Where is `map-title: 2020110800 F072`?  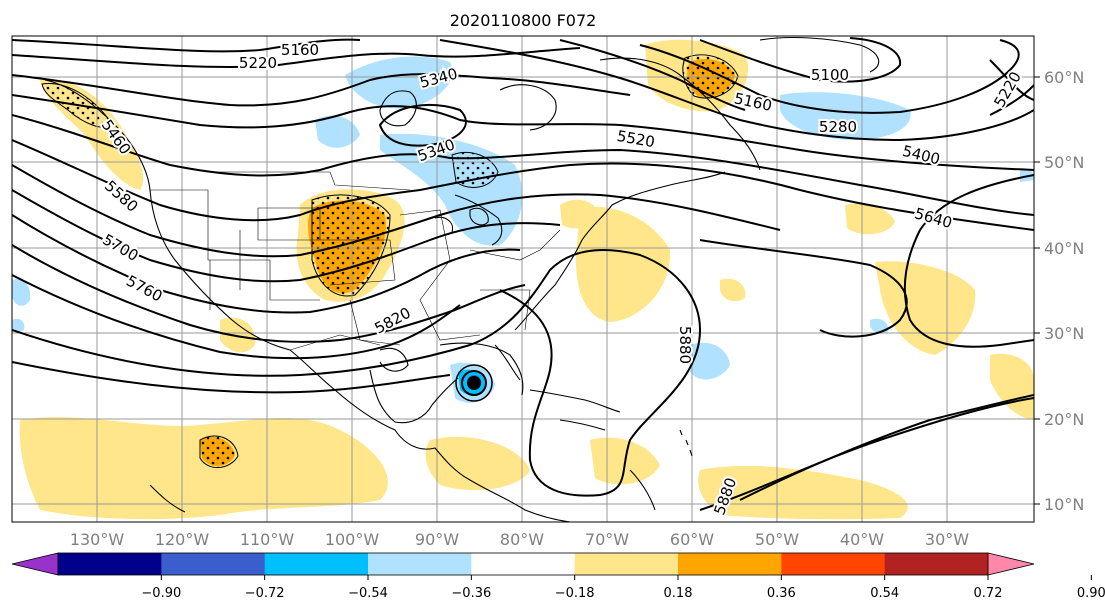 map-title: 2020110800 F072 is located at coordinates (523, 20).